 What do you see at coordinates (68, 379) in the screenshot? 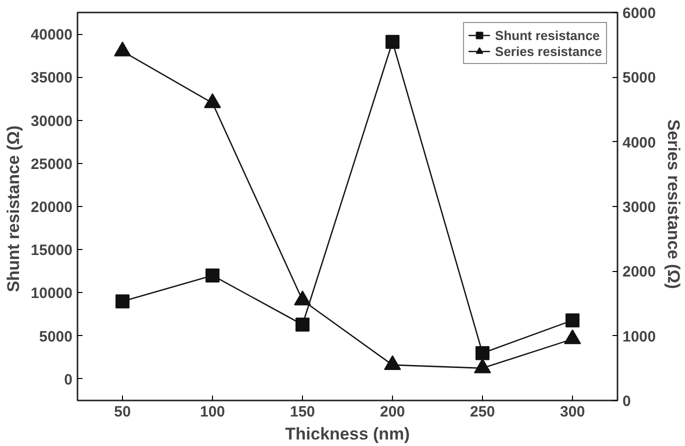
I see `y-tick-label: 0` at bounding box center [68, 379].